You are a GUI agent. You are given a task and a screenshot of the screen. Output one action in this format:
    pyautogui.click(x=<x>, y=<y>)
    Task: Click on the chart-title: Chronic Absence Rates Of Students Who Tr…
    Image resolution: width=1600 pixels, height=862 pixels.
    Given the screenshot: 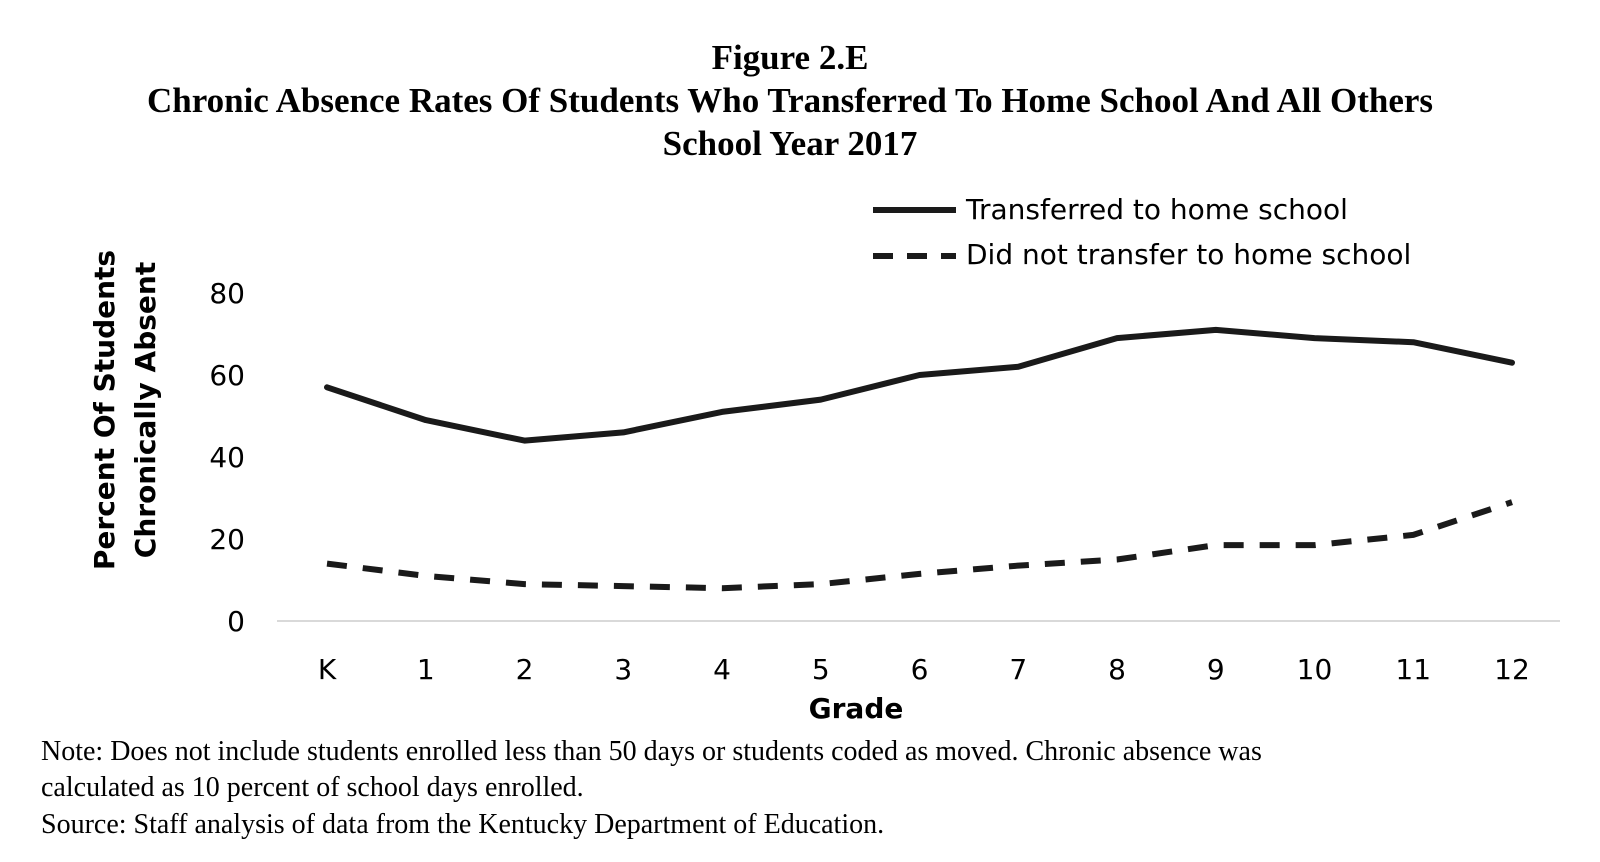 What is the action you would take?
    pyautogui.click(x=790, y=100)
    